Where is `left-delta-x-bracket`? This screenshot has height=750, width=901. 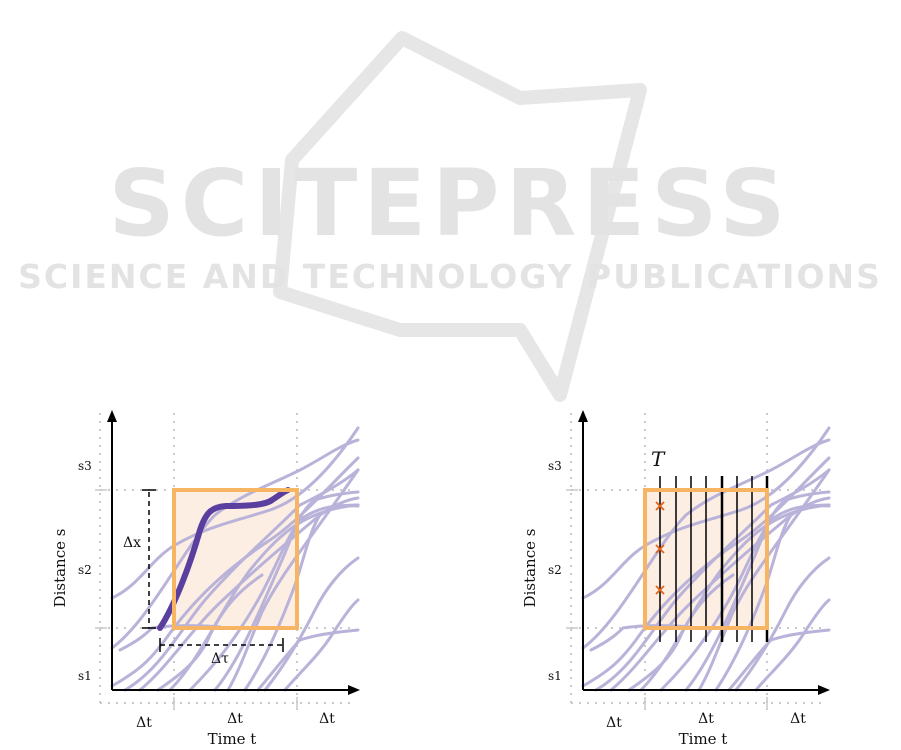 left-delta-x-bracket is located at coordinates (149, 559).